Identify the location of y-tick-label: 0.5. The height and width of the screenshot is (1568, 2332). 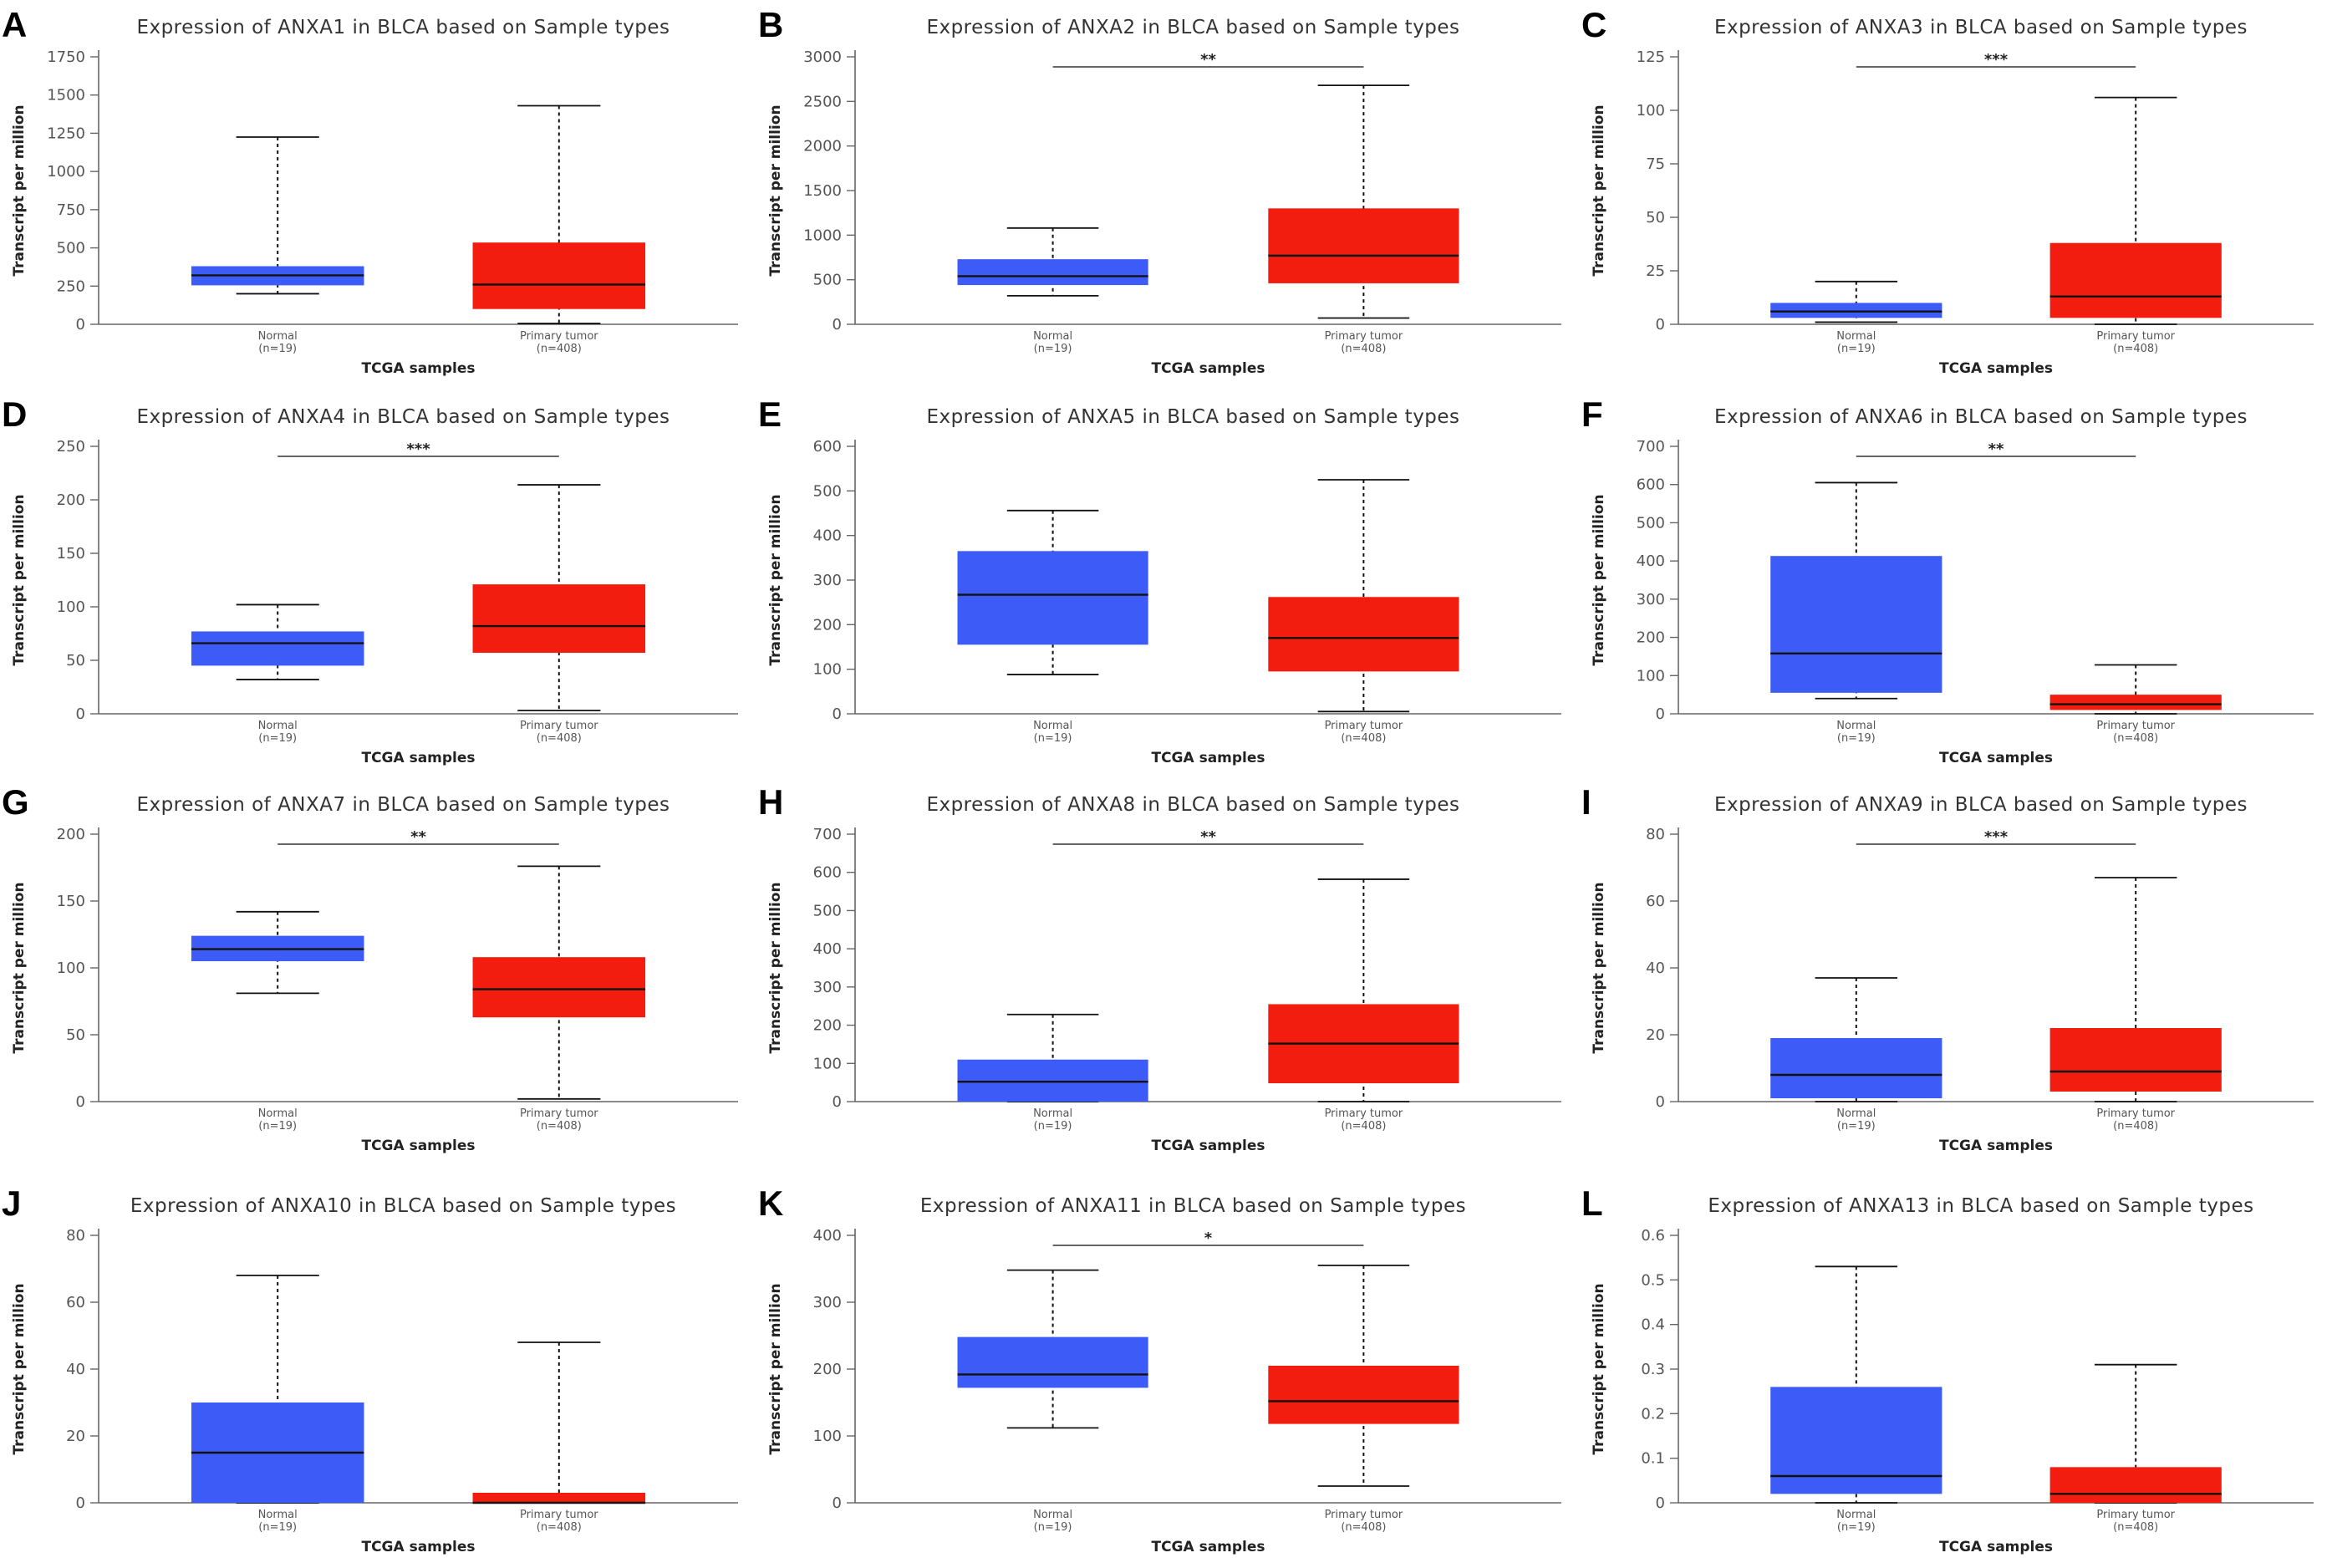
(1653, 1280).